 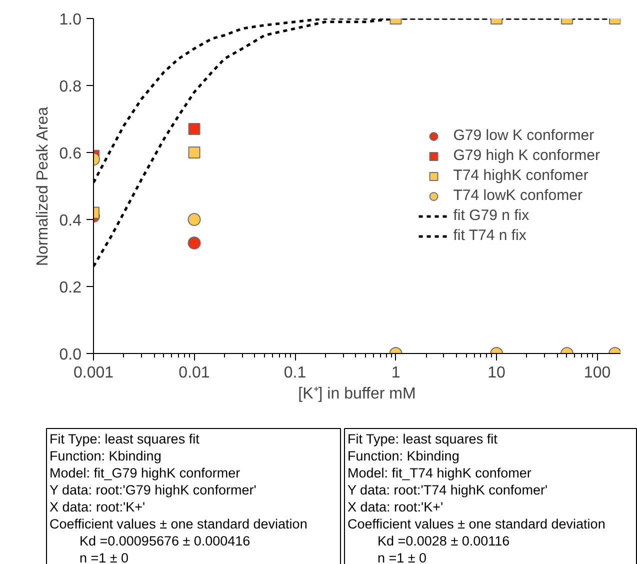 I want to click on text: Y data: root:'G79 highK conformer', so click(x=153, y=490).